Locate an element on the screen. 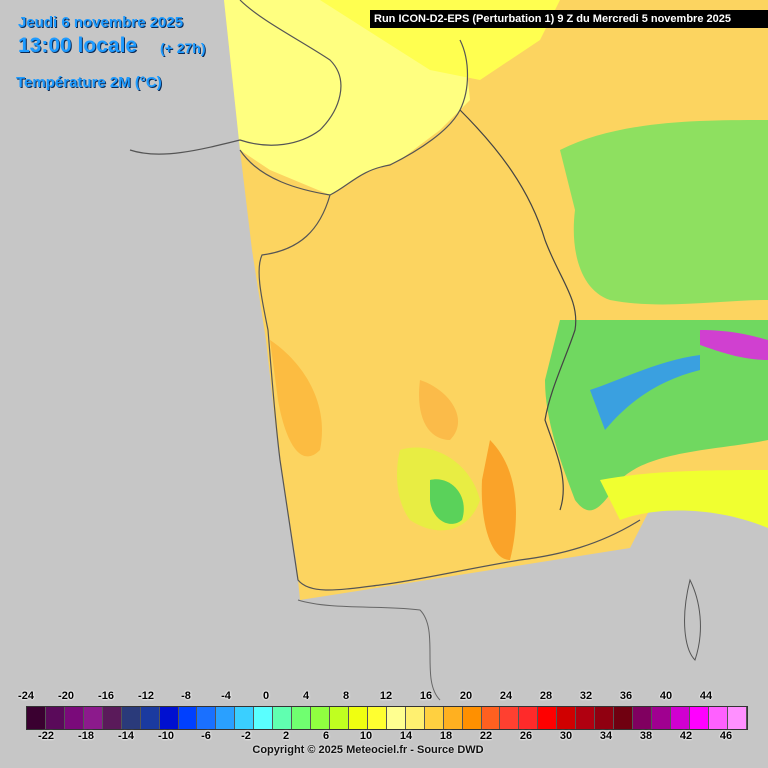 The image size is (768, 768). legend-tick-lower: 22 is located at coordinates (486, 736).